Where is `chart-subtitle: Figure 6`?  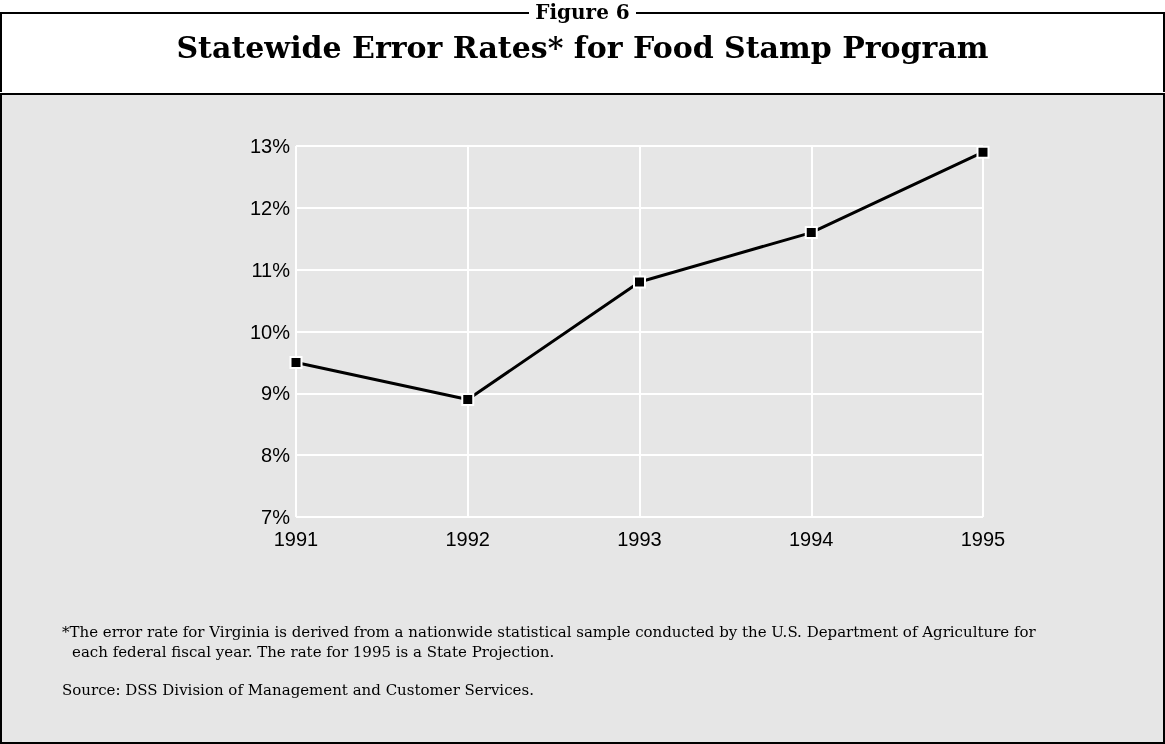
chart-subtitle: Figure 6 is located at coordinates (582, 12).